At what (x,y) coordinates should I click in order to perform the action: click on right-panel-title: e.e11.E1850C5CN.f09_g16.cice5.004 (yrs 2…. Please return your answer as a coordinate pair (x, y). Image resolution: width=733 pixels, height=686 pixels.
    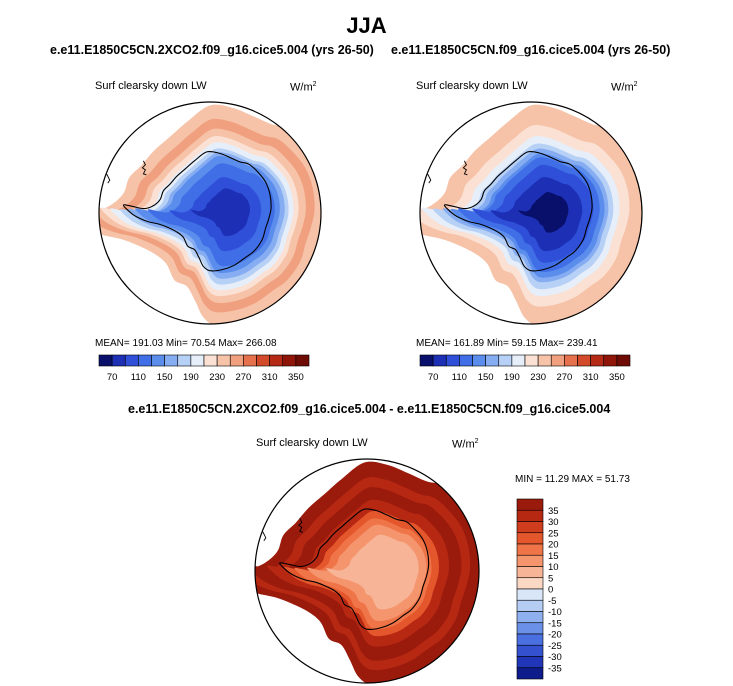
    Looking at the image, I should click on (531, 50).